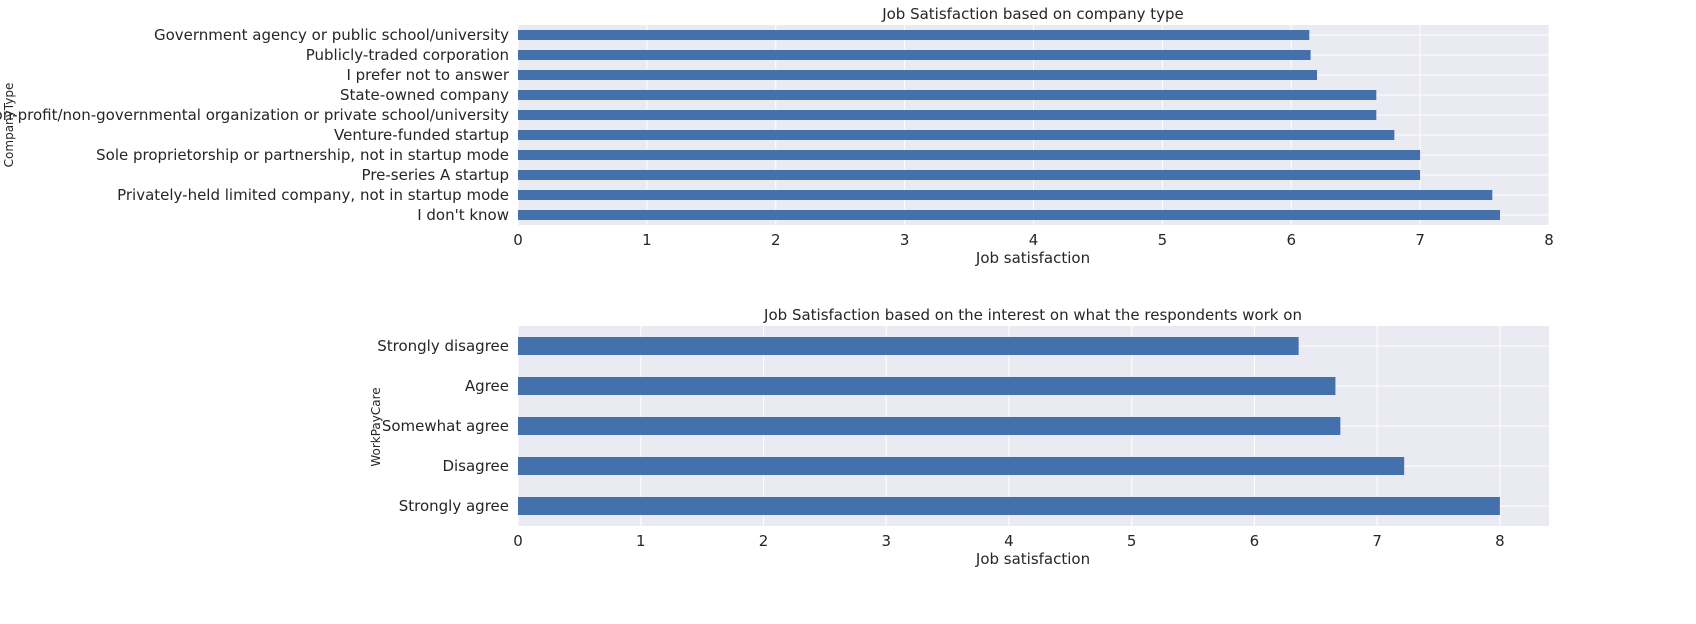 The width and height of the screenshot is (1696, 624). Describe the element at coordinates (463, 215) in the screenshot. I see `y-tick-label: I don't know` at that location.